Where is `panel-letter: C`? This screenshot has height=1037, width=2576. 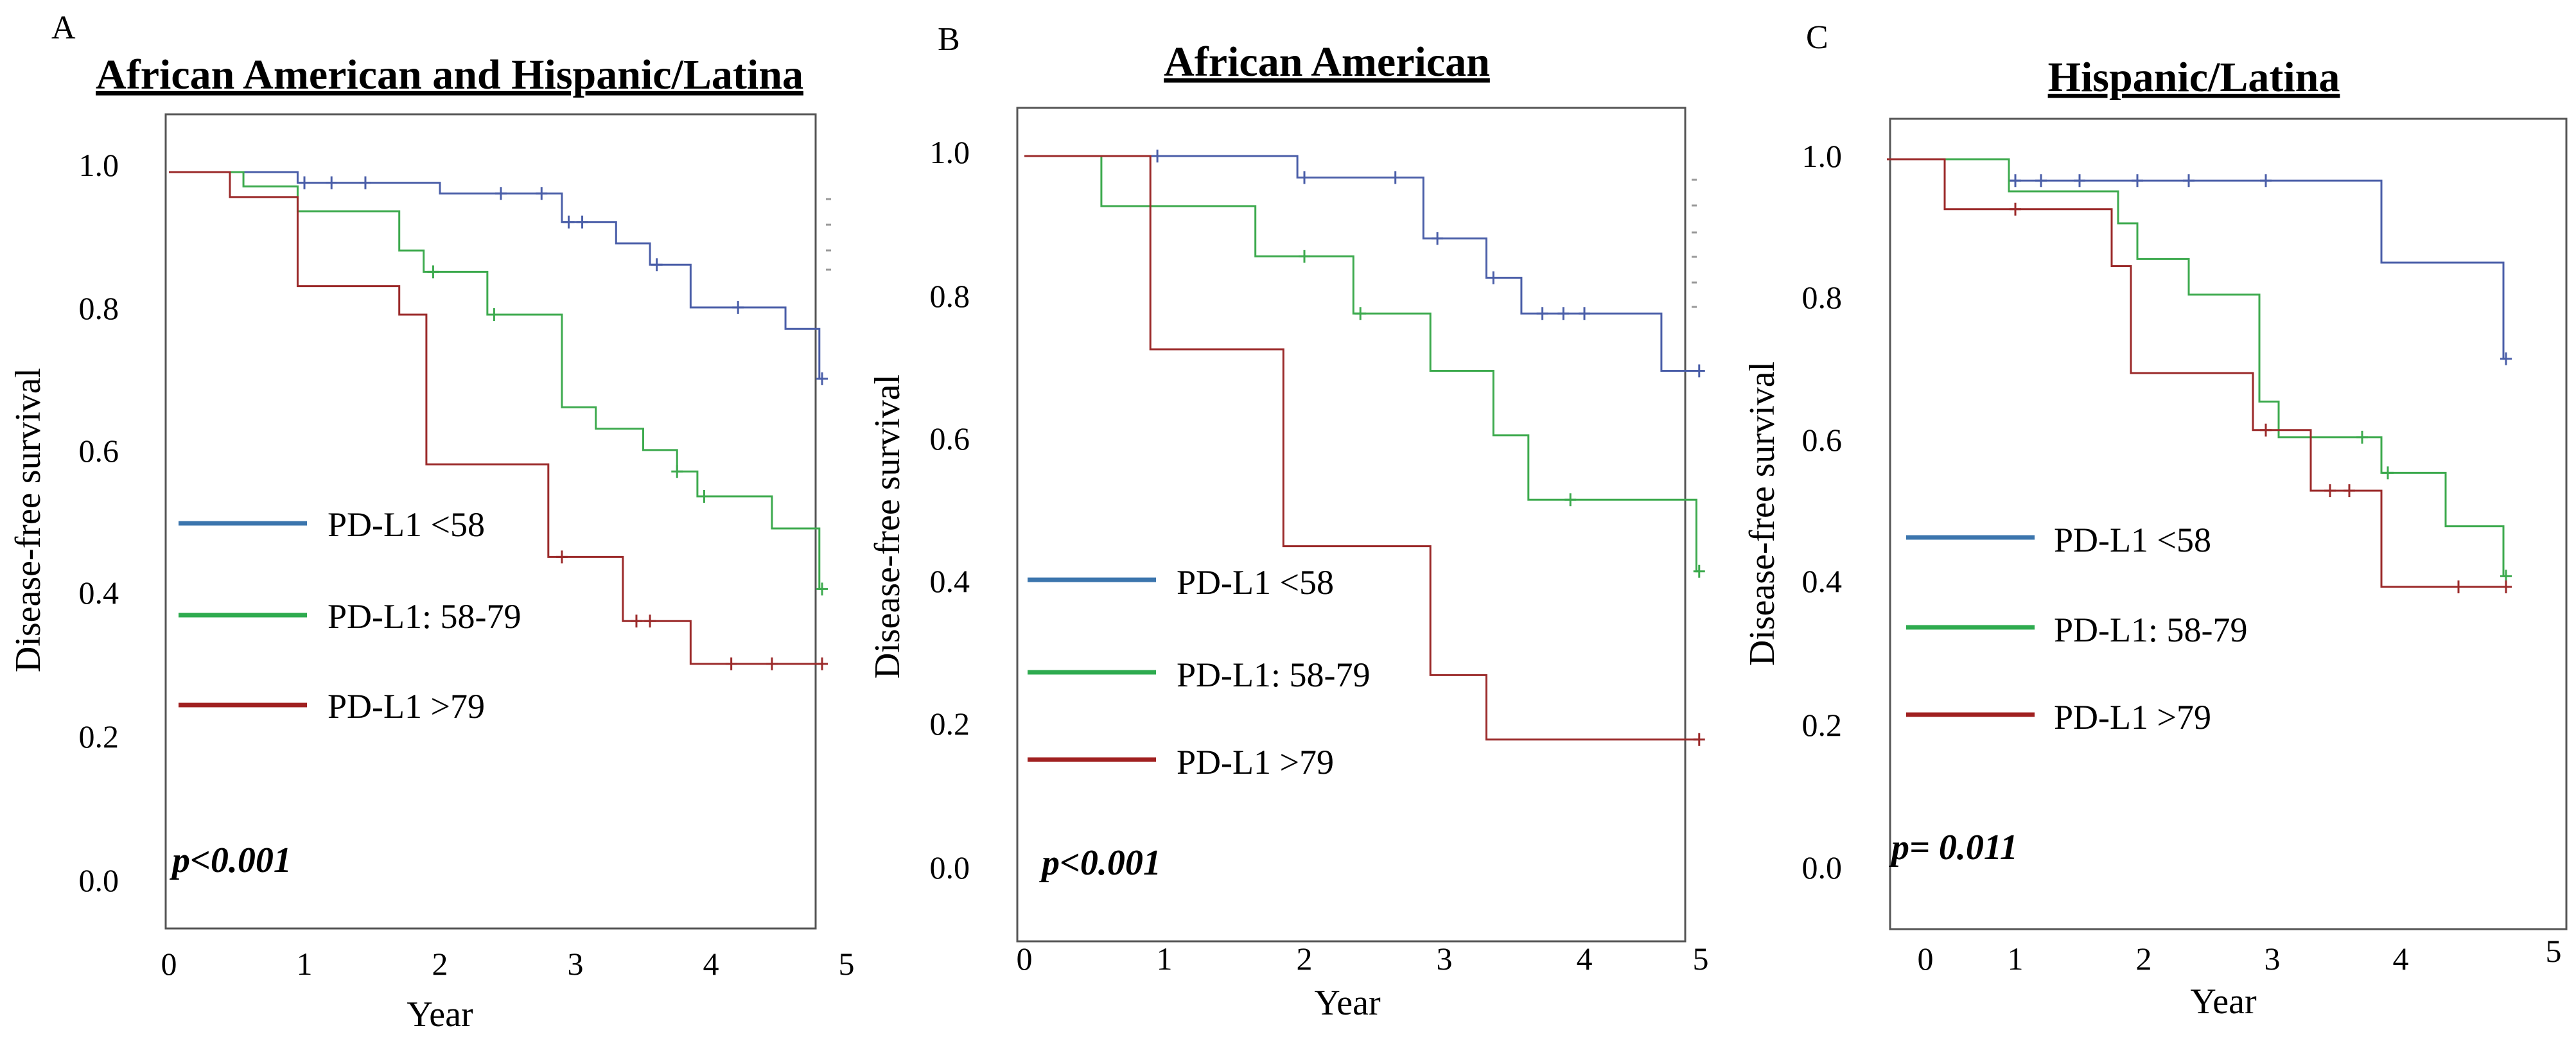 panel-letter: C is located at coordinates (1817, 37).